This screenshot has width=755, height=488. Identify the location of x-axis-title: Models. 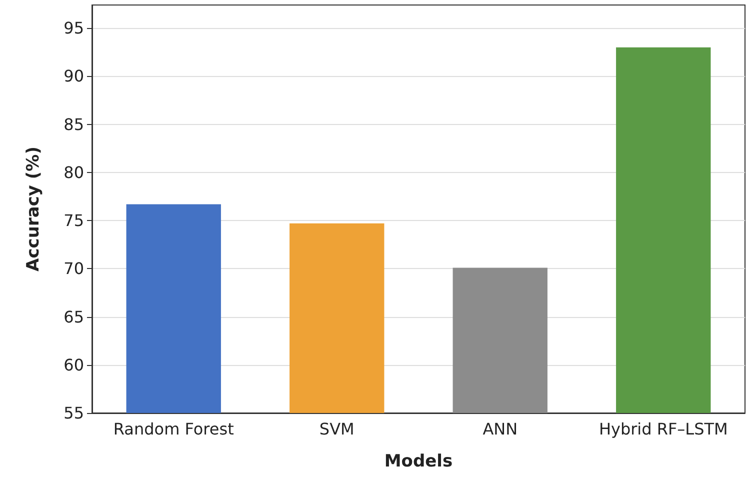
(418, 462).